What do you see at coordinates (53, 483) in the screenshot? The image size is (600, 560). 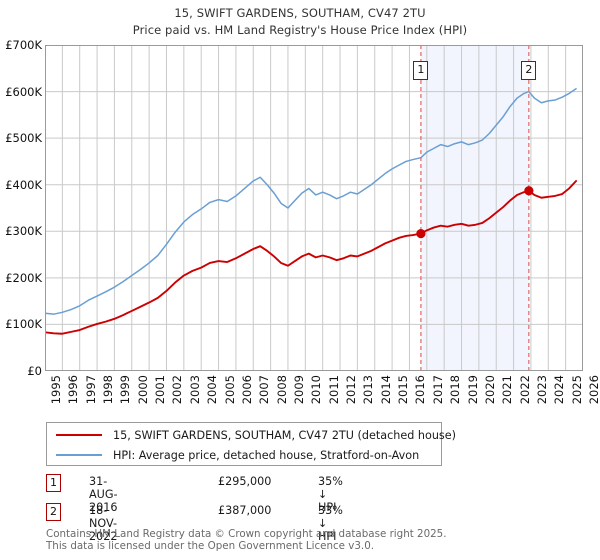 I see `sale-index-badge-1: 1` at bounding box center [53, 483].